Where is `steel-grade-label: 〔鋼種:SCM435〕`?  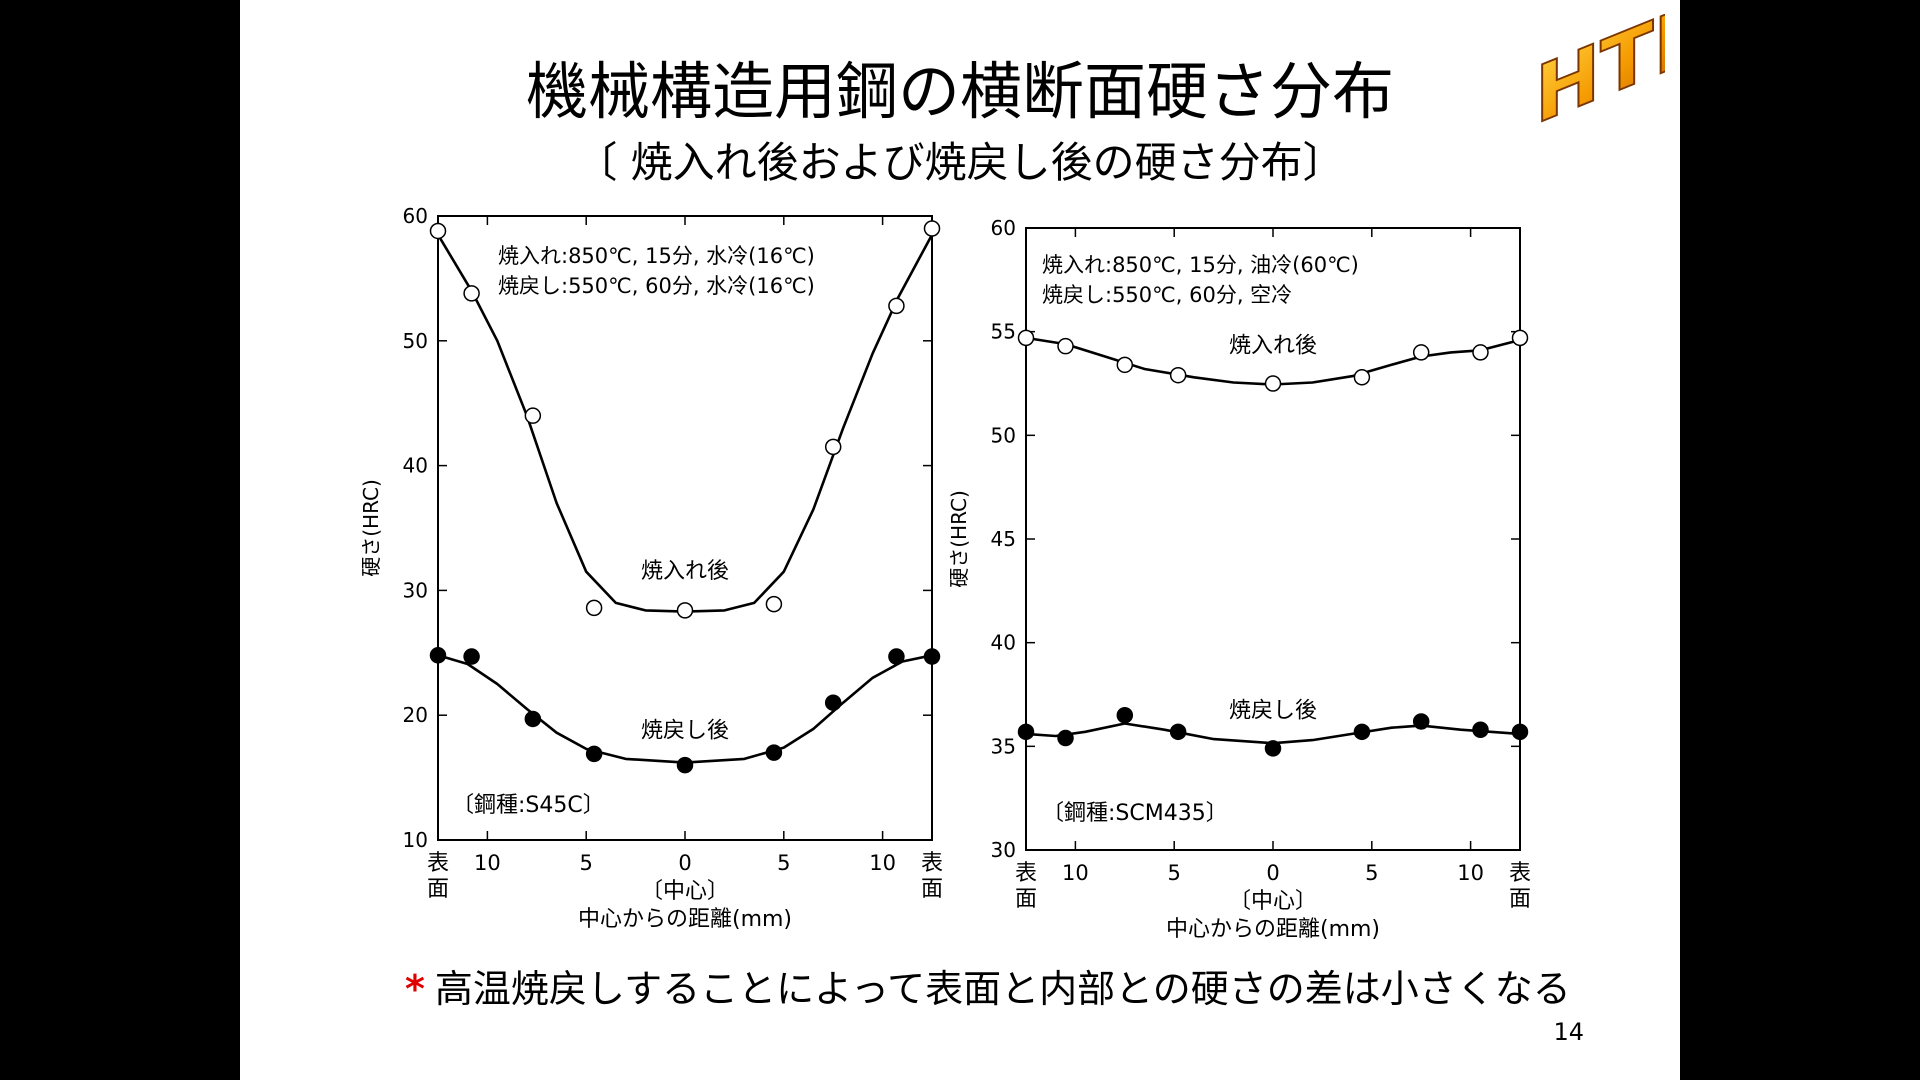 steel-grade-label: 〔鋼種:SCM435〕 is located at coordinates (1135, 813).